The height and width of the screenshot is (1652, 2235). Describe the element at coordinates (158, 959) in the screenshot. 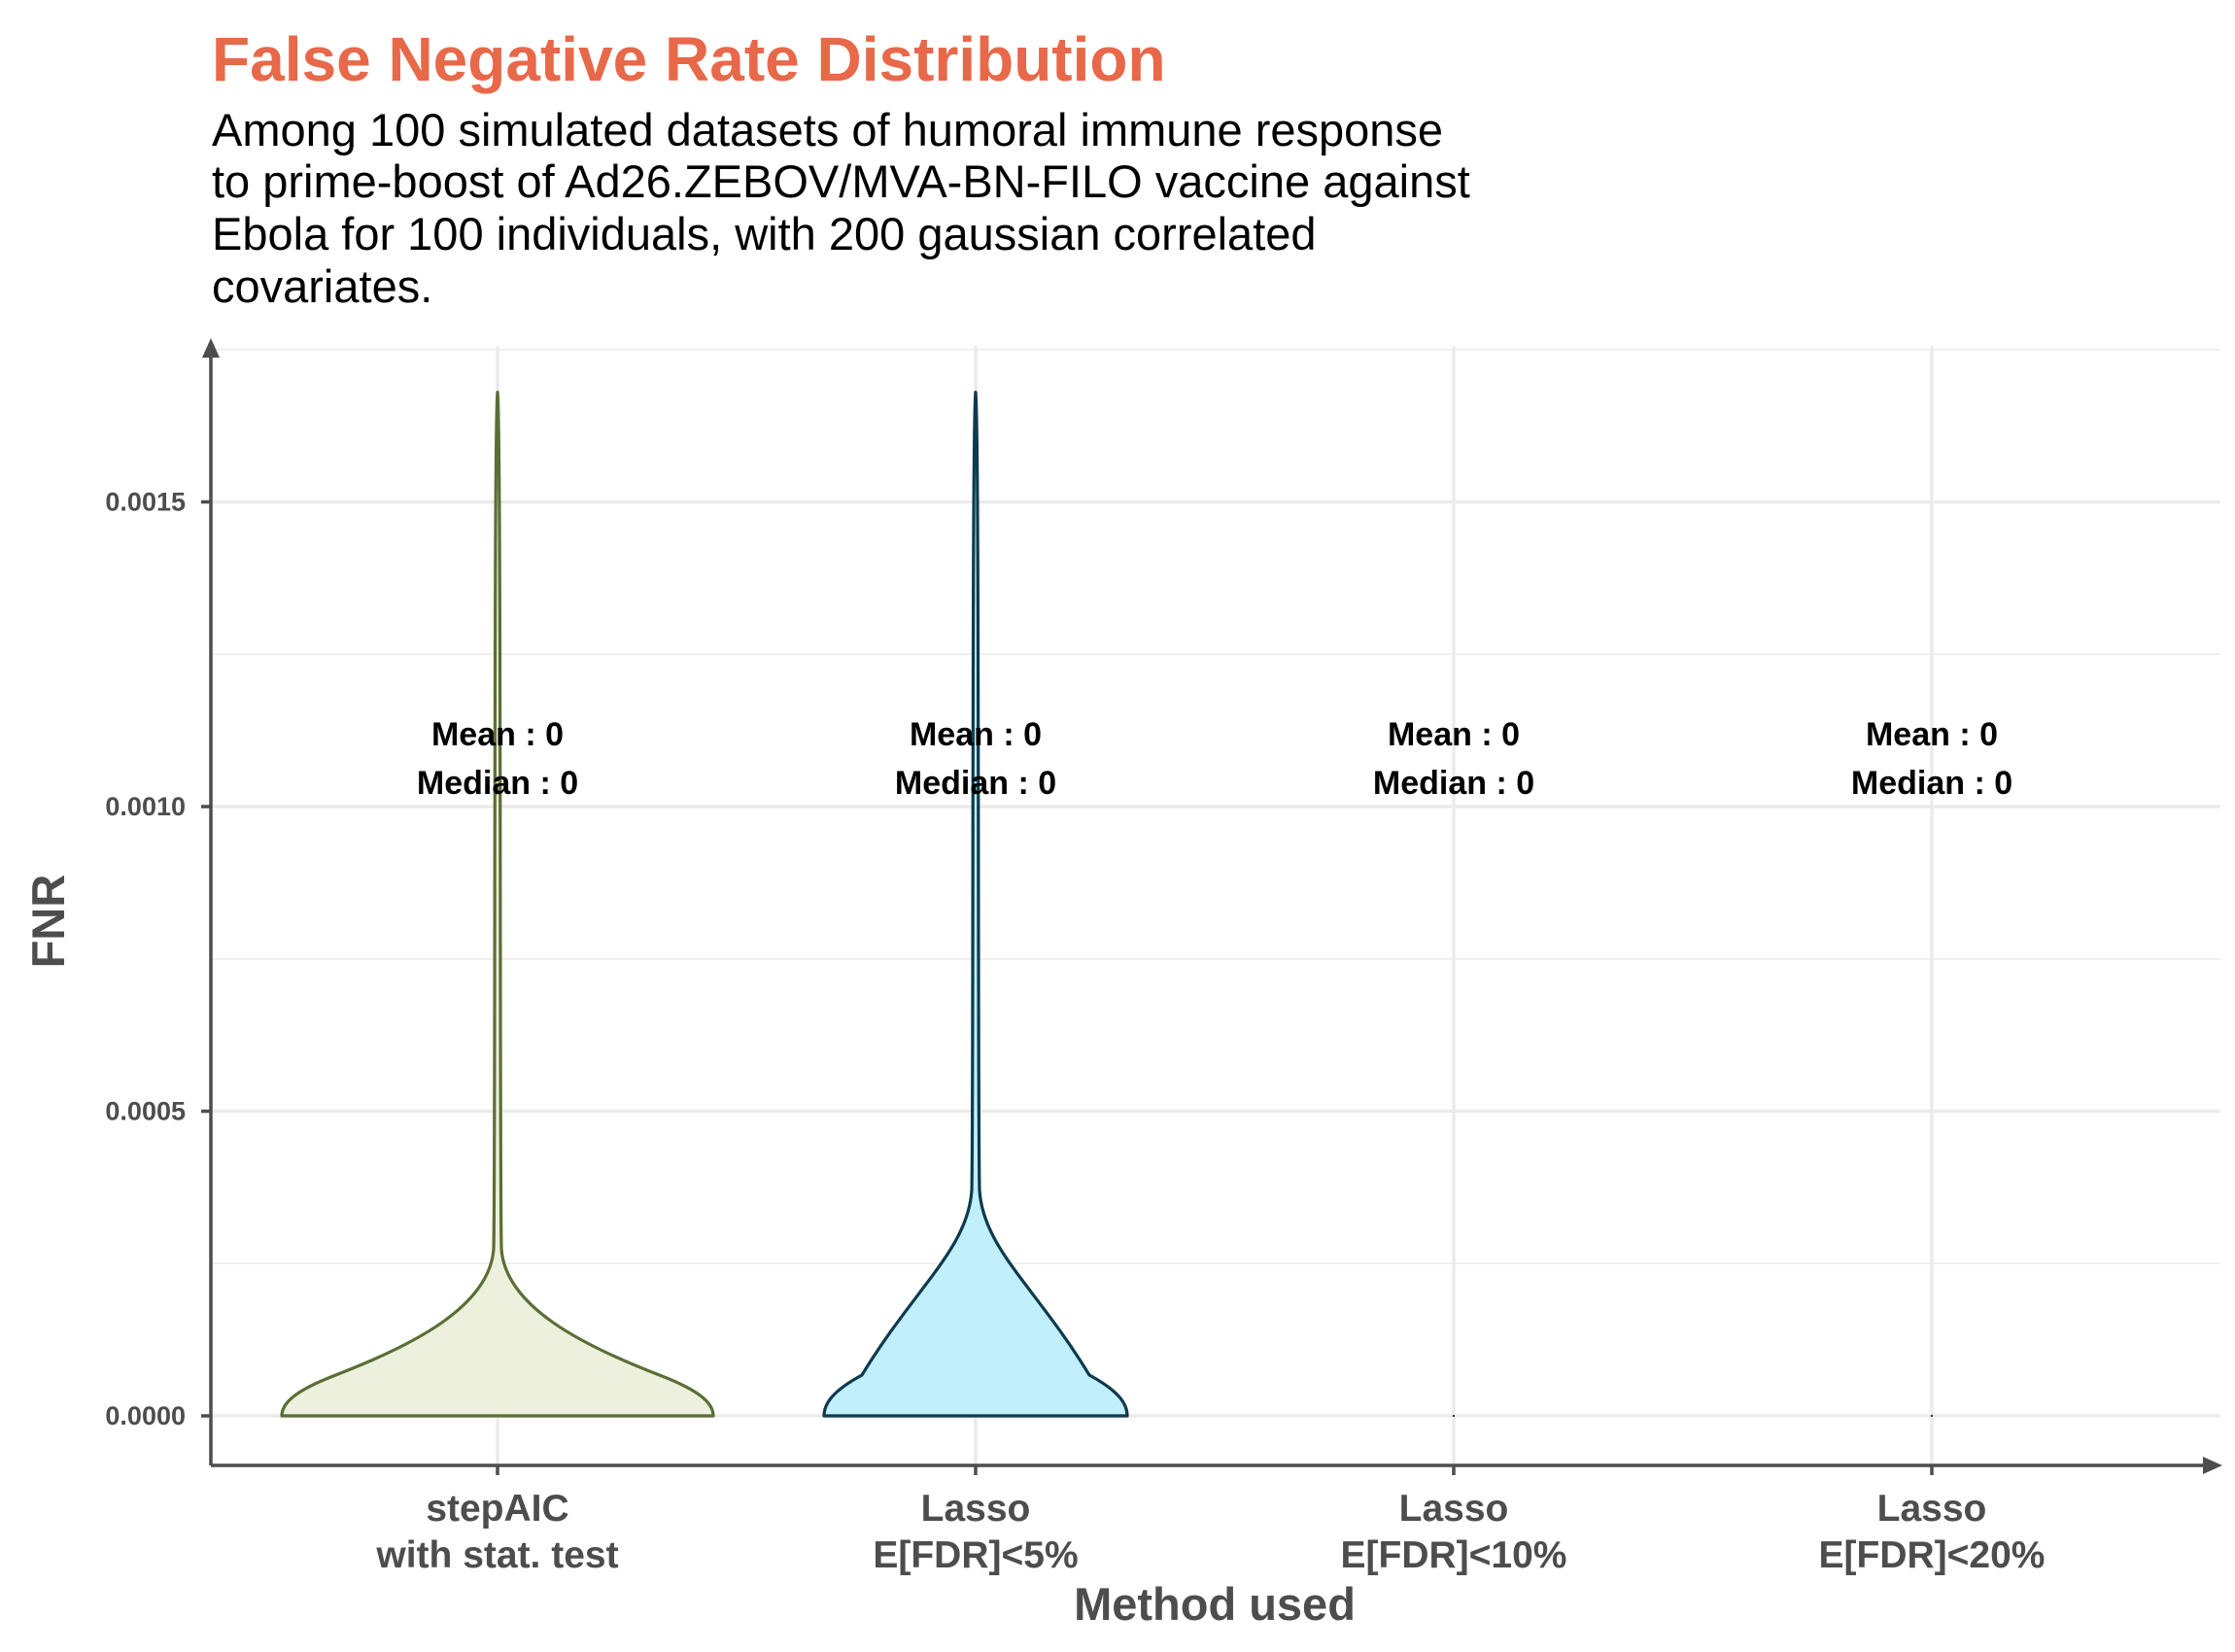

I see `y-ticks: 0.0000 0.0005 0.0010 0.0015` at that location.